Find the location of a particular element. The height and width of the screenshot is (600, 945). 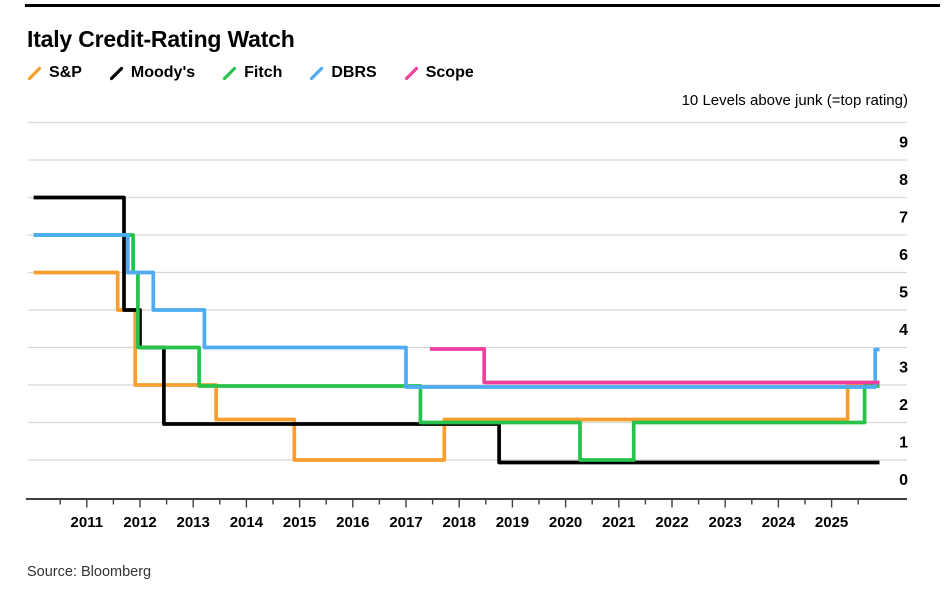

y-tick-label: 0 is located at coordinates (903, 480).